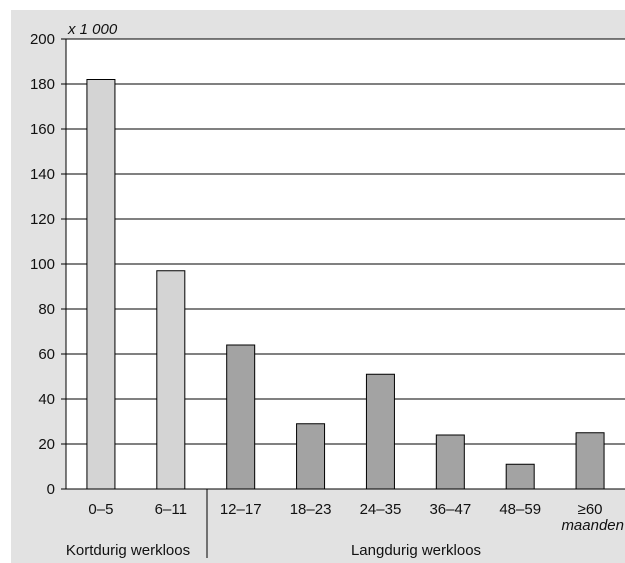  What do you see at coordinates (312, 5) in the screenshot?
I see `title-strip` at bounding box center [312, 5].